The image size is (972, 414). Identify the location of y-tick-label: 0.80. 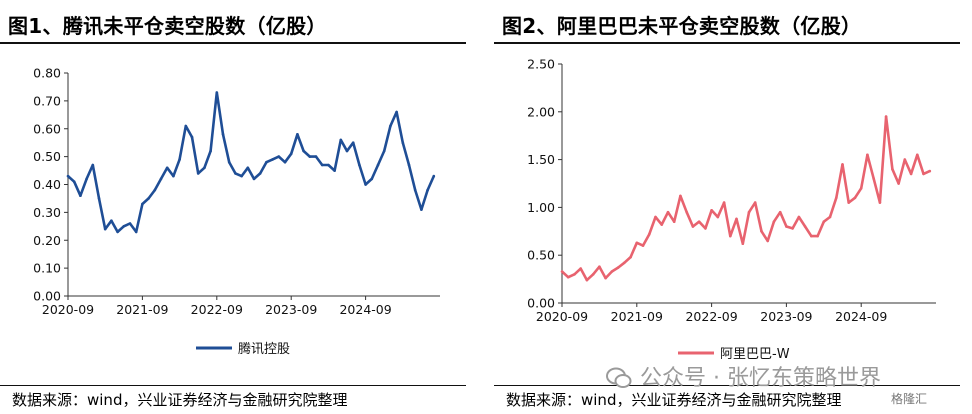
(47, 73).